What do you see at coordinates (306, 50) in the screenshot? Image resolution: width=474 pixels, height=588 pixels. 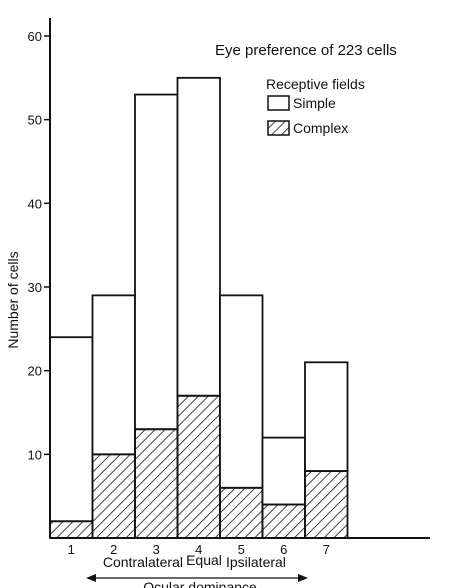 I see `chart-title: Eye preference of 223 cells` at bounding box center [306, 50].